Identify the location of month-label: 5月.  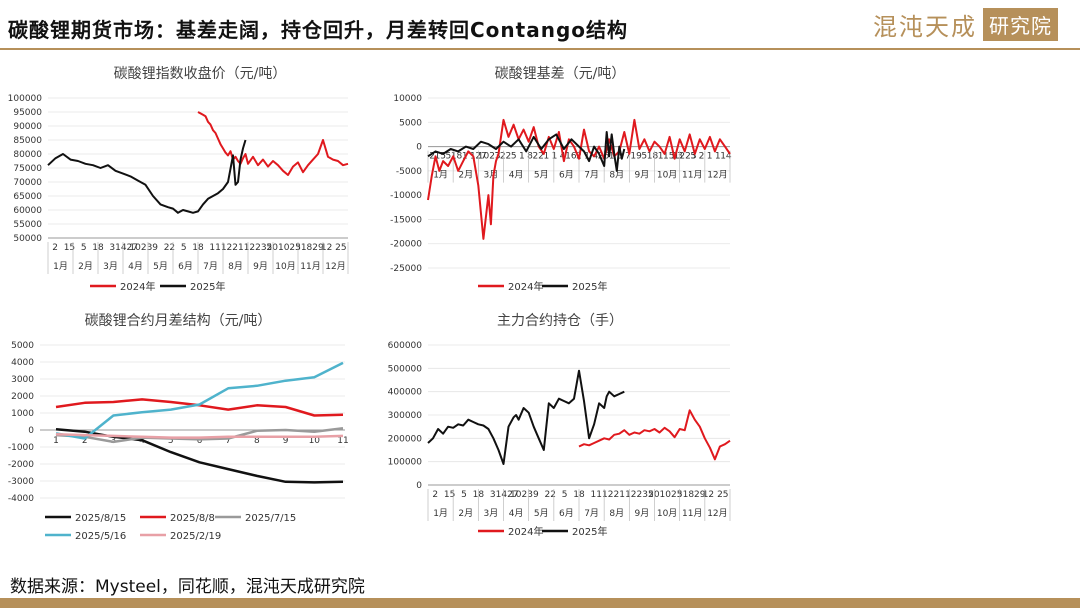
(160, 266).